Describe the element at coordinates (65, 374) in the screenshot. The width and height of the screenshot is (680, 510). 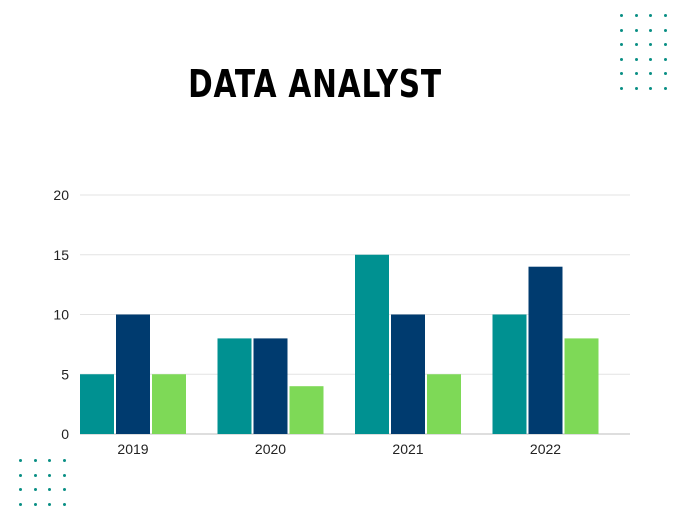
I see `y-tick-label: 5` at that location.